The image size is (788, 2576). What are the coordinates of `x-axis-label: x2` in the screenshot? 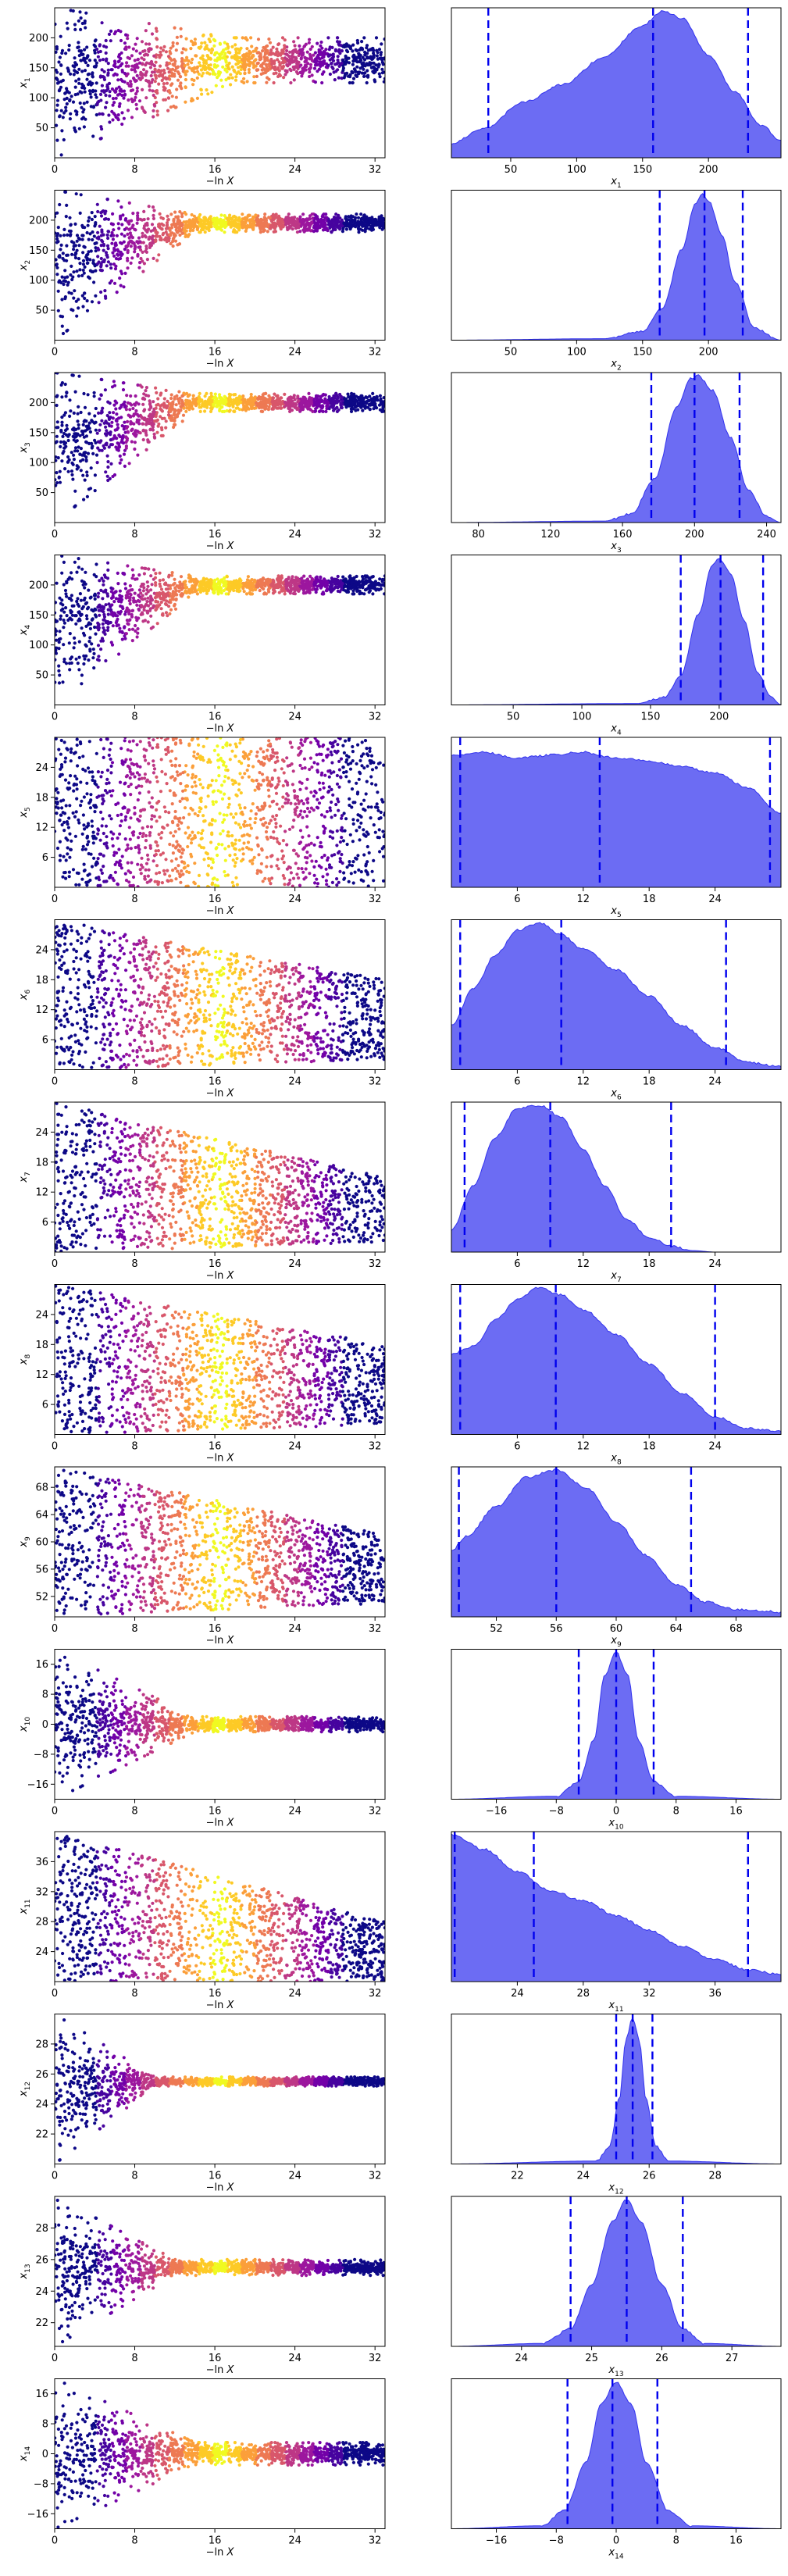 It's located at (615, 366).